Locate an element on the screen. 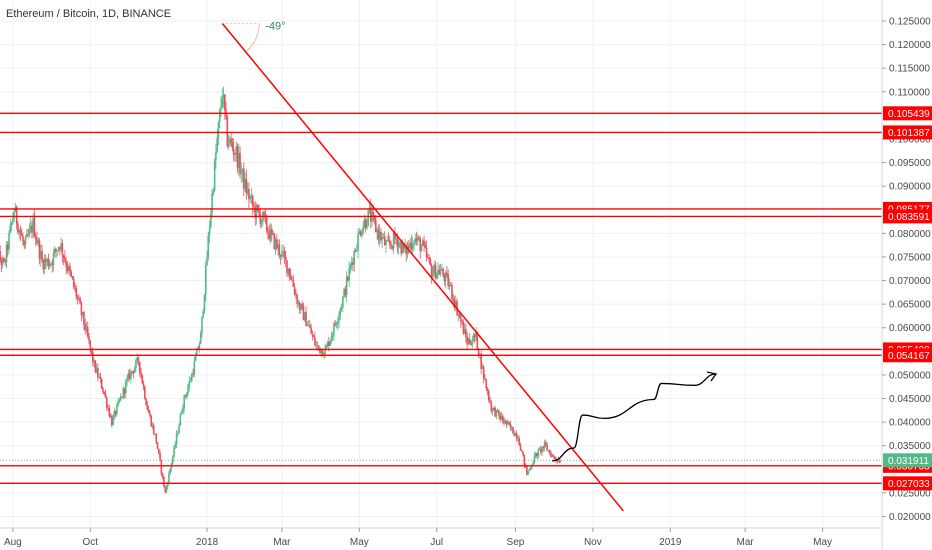  y-tick-label: 0.065000 is located at coordinates (910, 305).